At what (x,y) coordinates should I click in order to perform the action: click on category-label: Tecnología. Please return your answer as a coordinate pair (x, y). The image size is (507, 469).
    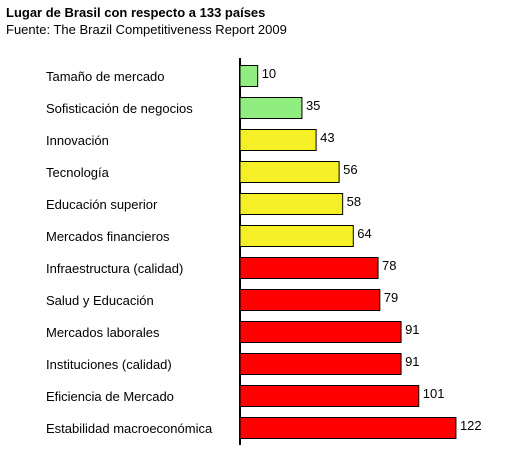
    Looking at the image, I should click on (78, 172).